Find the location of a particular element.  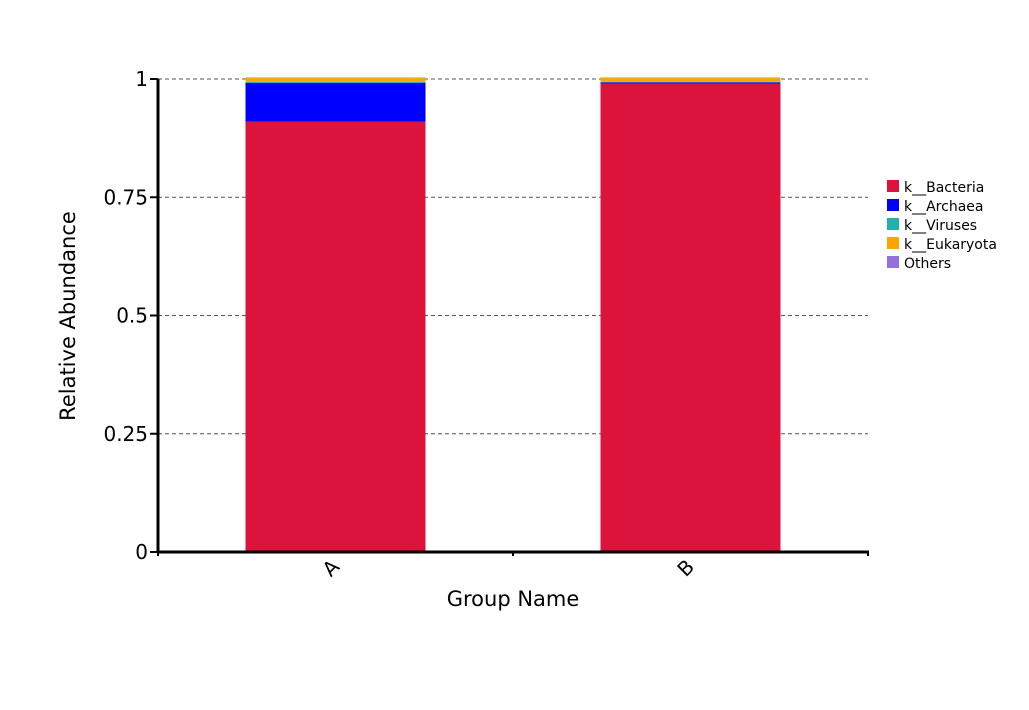

y-tick-label: 1 is located at coordinates (141, 79).